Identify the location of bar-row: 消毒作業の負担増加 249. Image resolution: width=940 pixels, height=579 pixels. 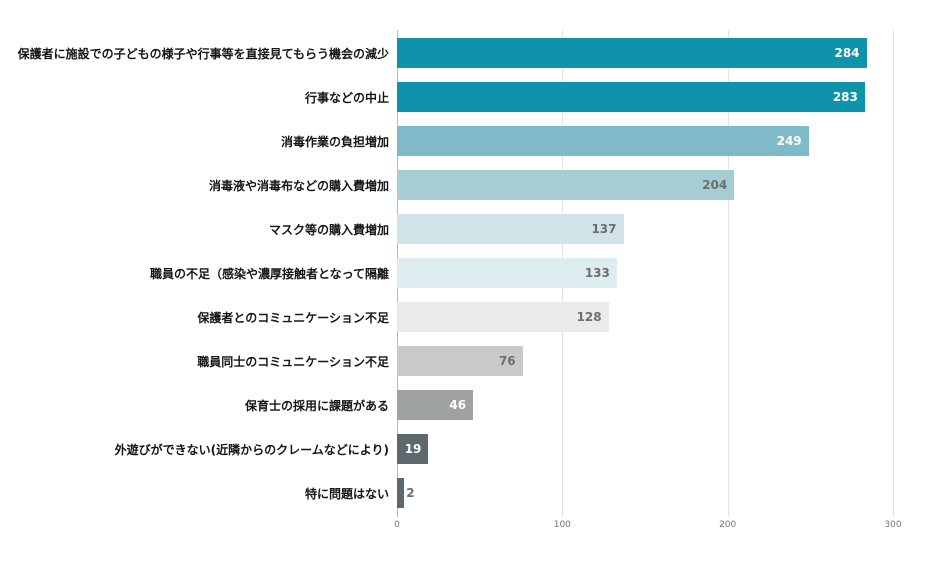
(470, 141).